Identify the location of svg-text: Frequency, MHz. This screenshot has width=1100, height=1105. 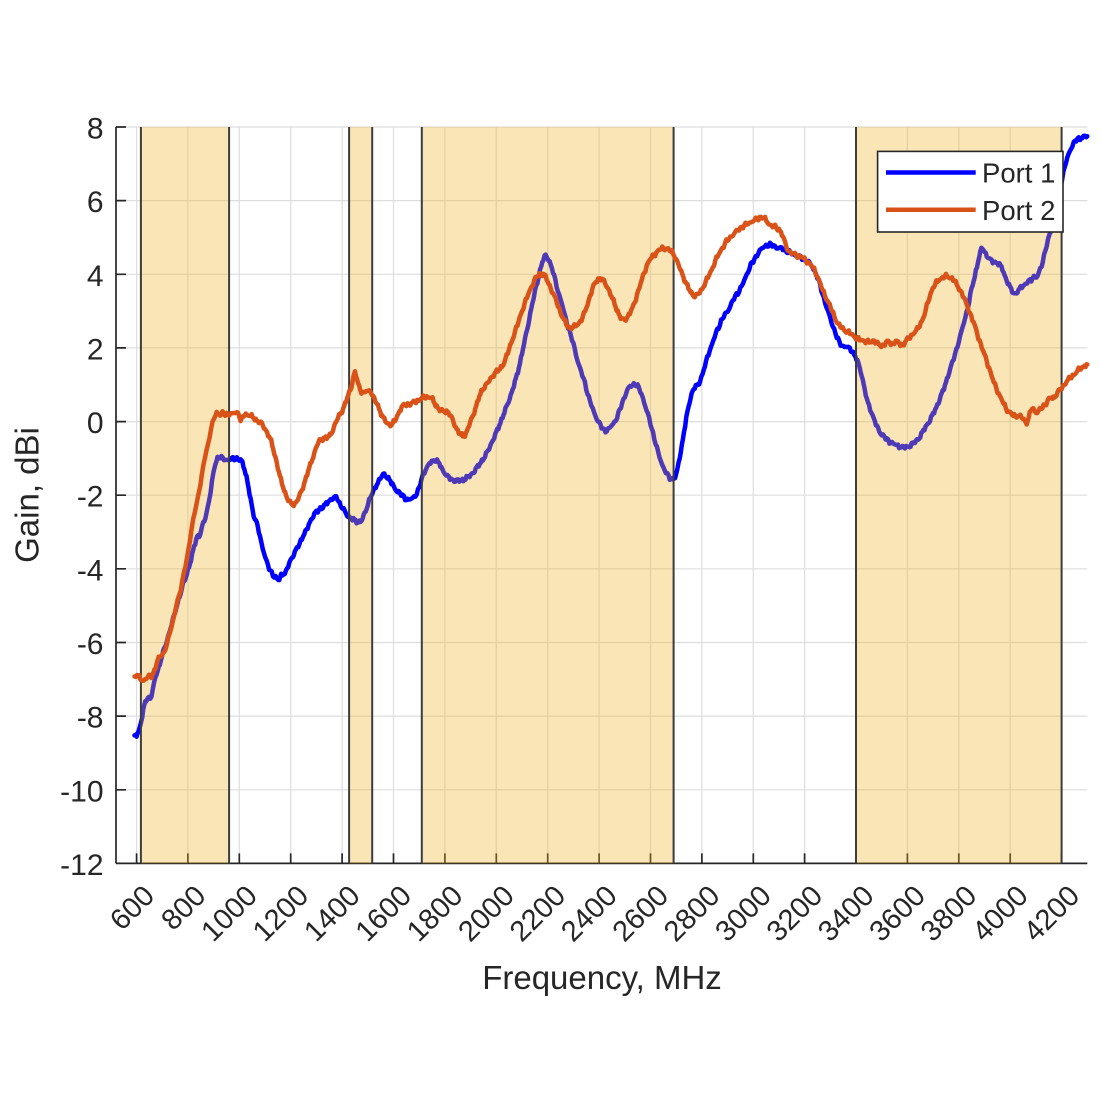
(602, 977).